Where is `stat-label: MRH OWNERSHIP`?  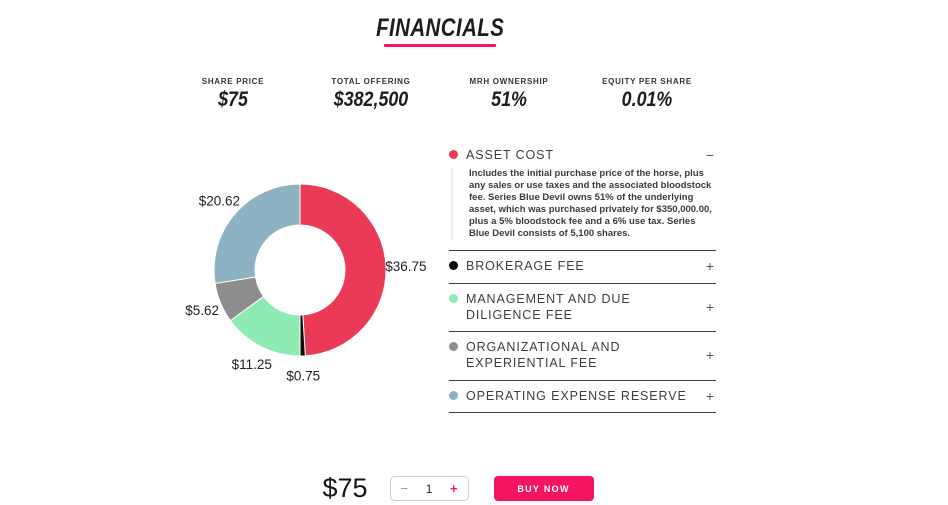
stat-label: MRH OWNERSHIP is located at coordinates (509, 81).